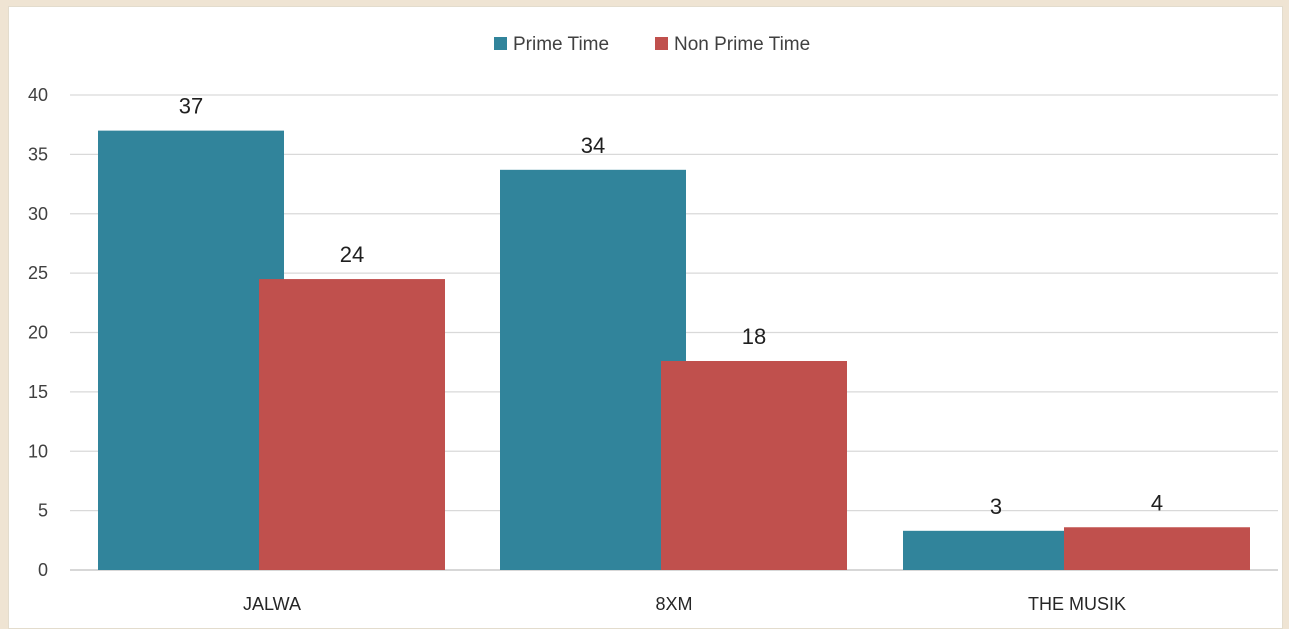 The height and width of the screenshot is (629, 1289). What do you see at coordinates (43, 570) in the screenshot?
I see `y-tick-label: 0` at bounding box center [43, 570].